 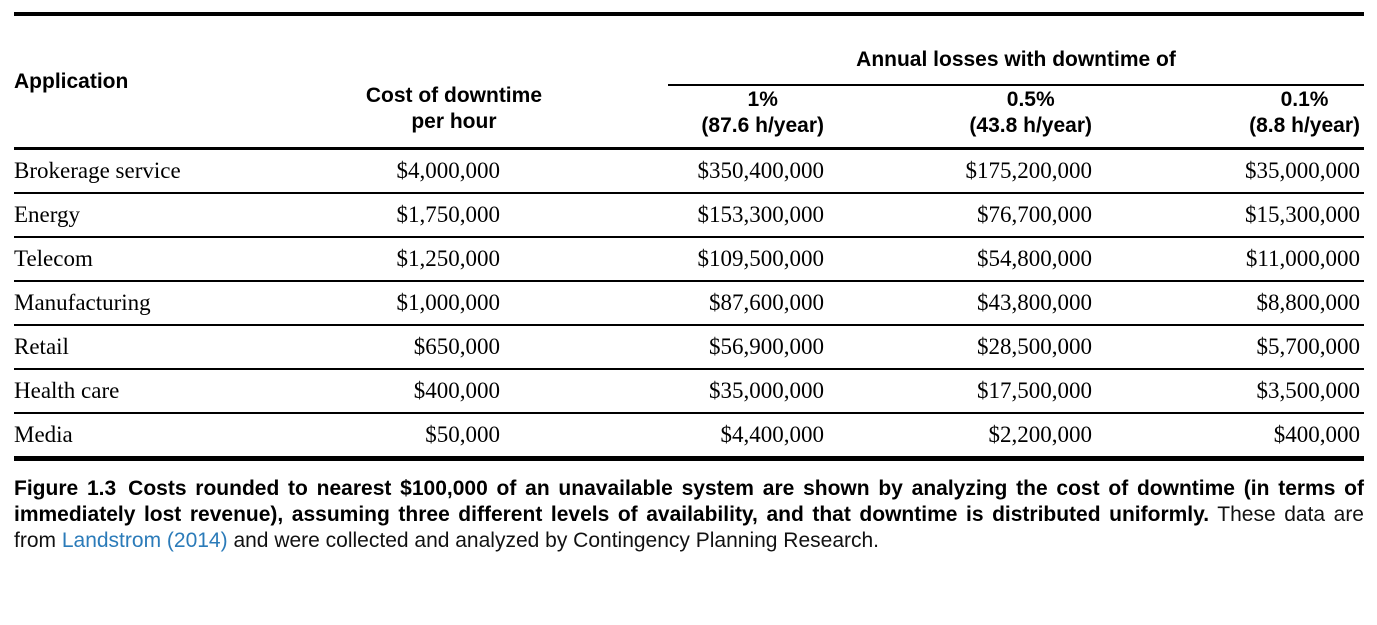 I want to click on cell-cost-per-hour: $400,000, so click(x=424, y=390).